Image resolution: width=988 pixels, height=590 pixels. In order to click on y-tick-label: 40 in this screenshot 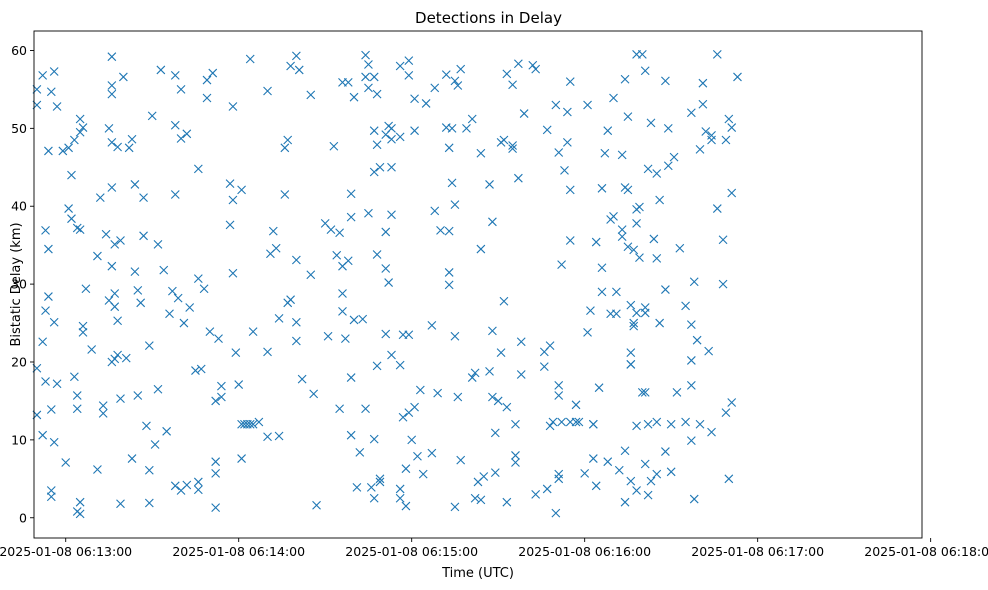, I will do `click(19, 206)`.